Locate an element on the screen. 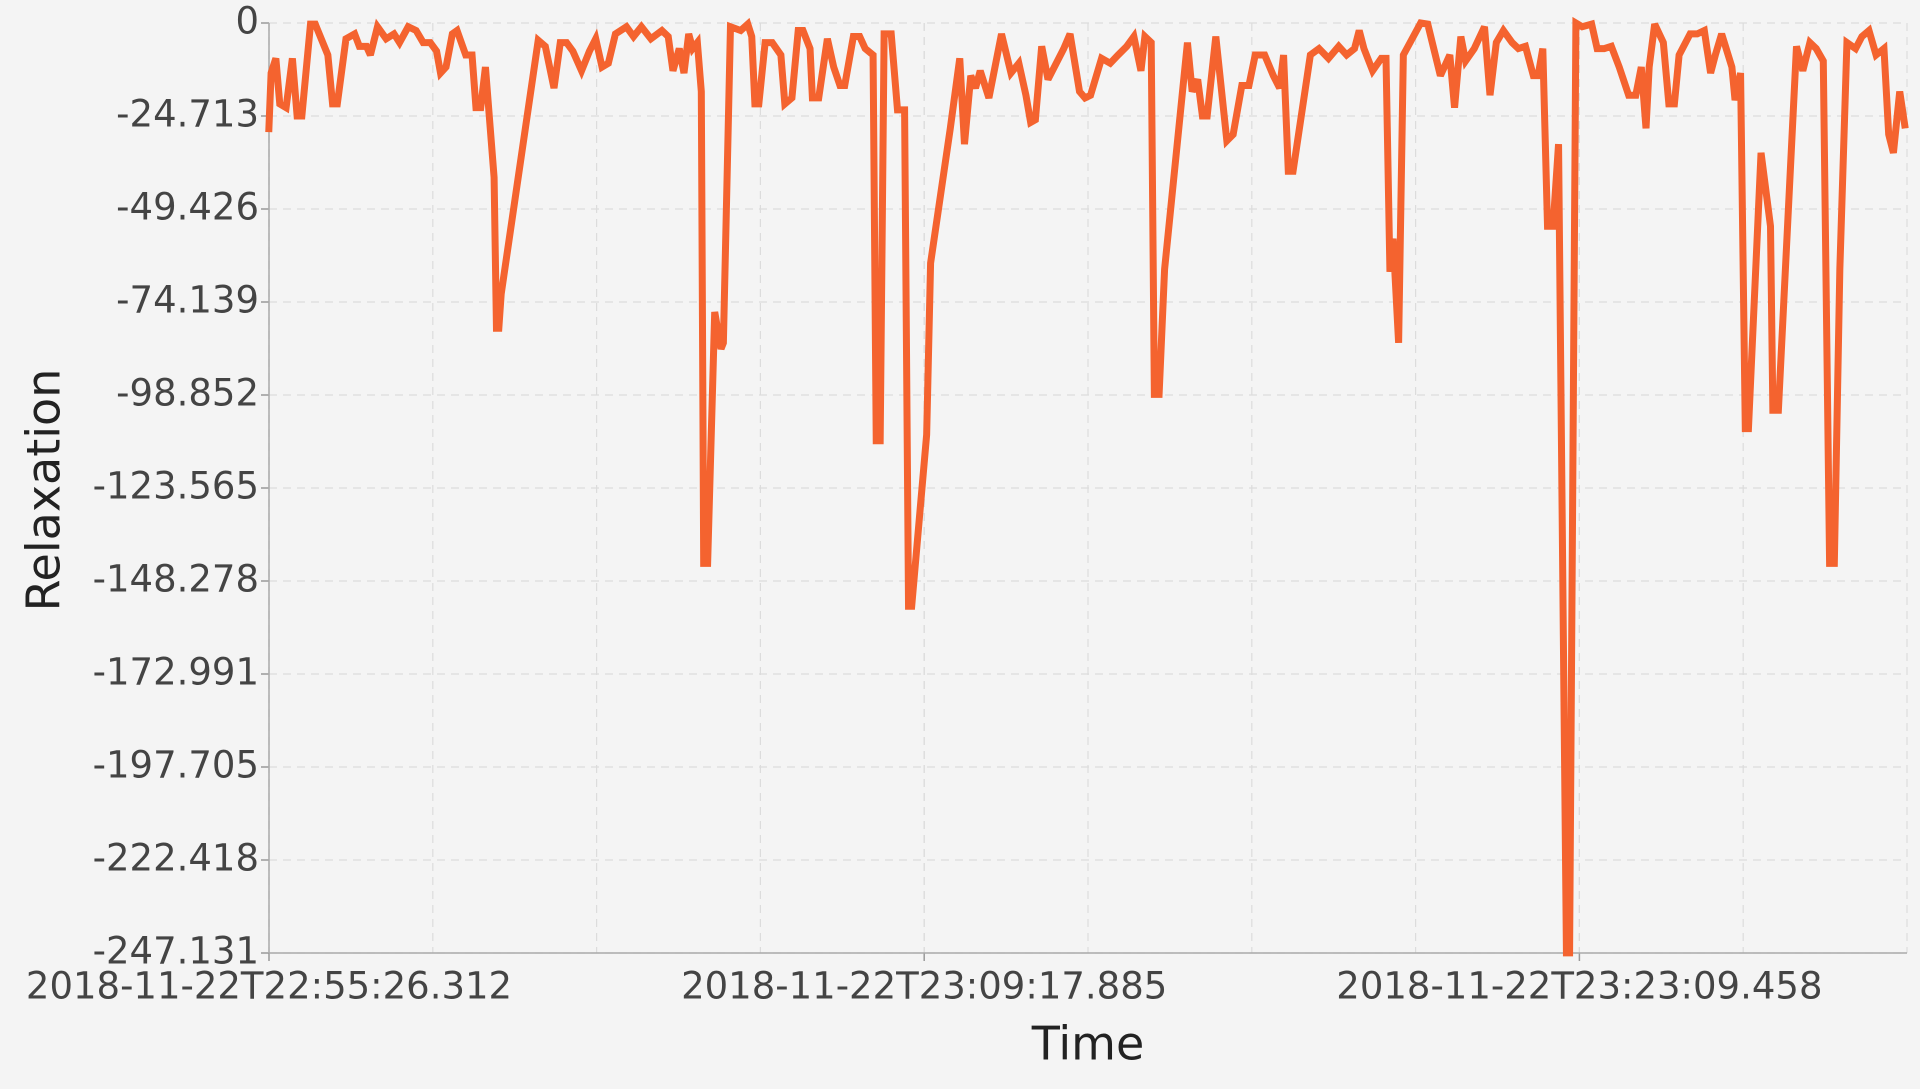 The image size is (1920, 1089). y-axis-title: Relaxation is located at coordinates (44, 490).